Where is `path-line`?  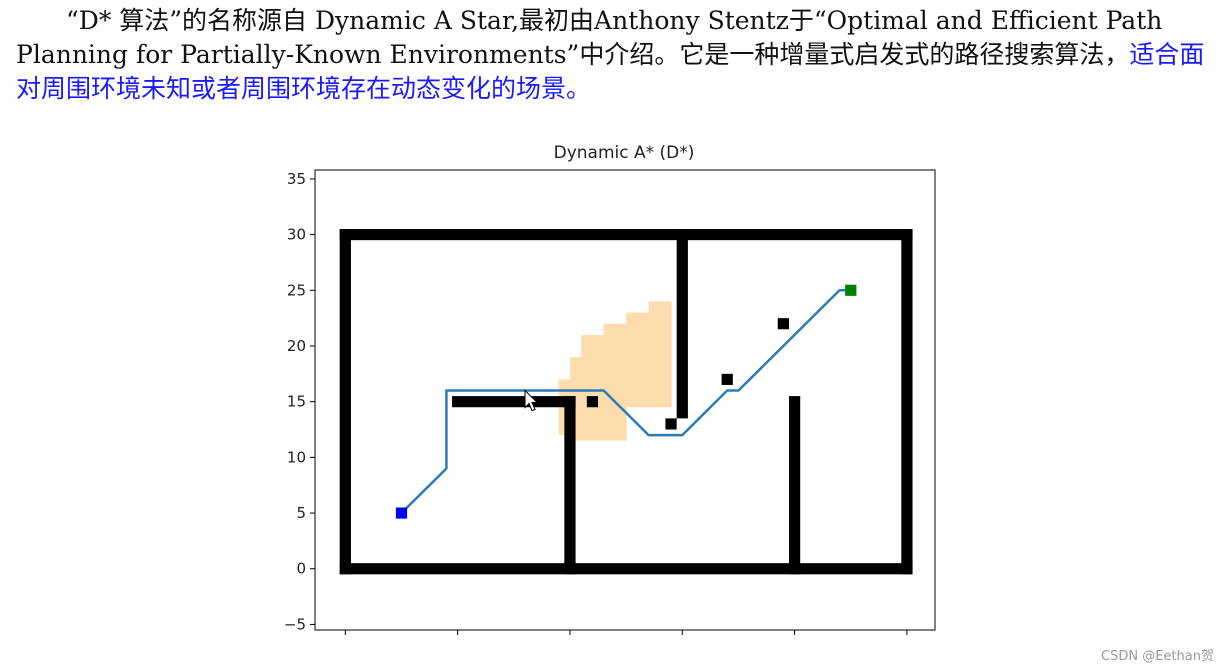
path-line is located at coordinates (625, 401).